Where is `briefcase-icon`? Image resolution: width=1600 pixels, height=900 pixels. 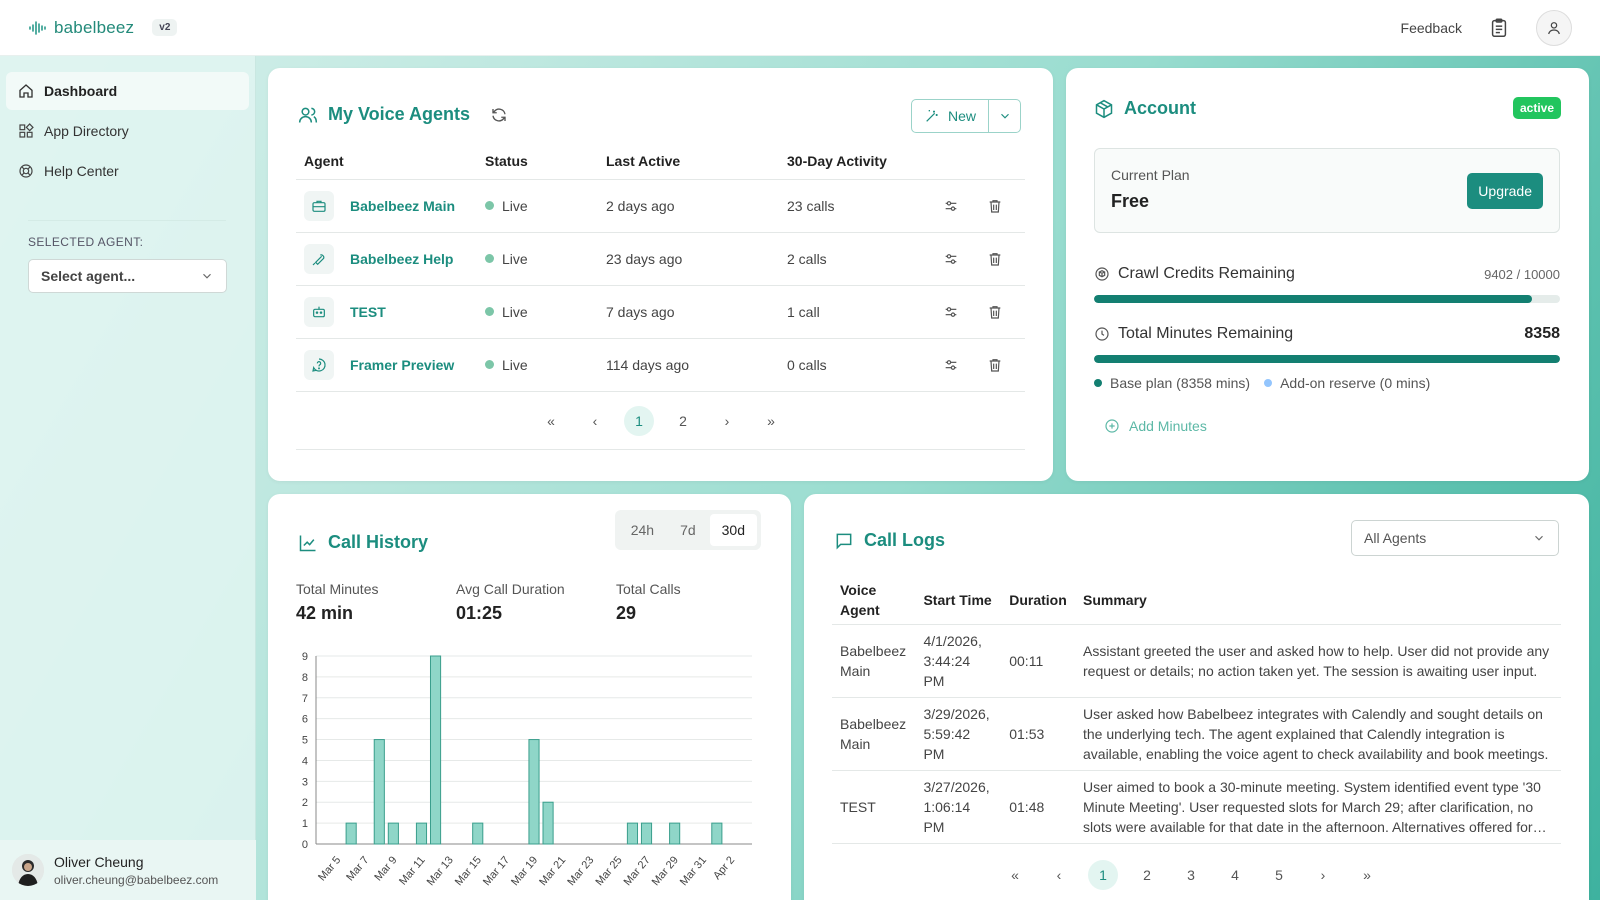 briefcase-icon is located at coordinates (319, 205).